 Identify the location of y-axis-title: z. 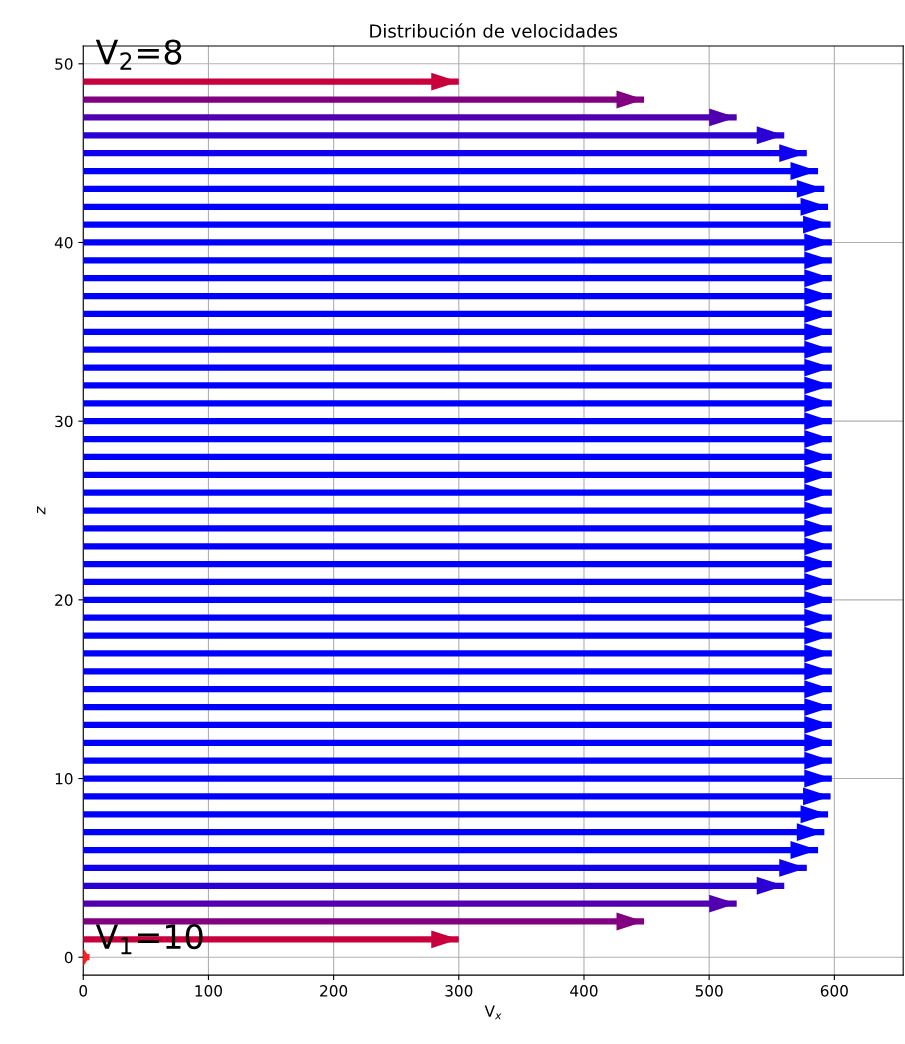
(41, 510).